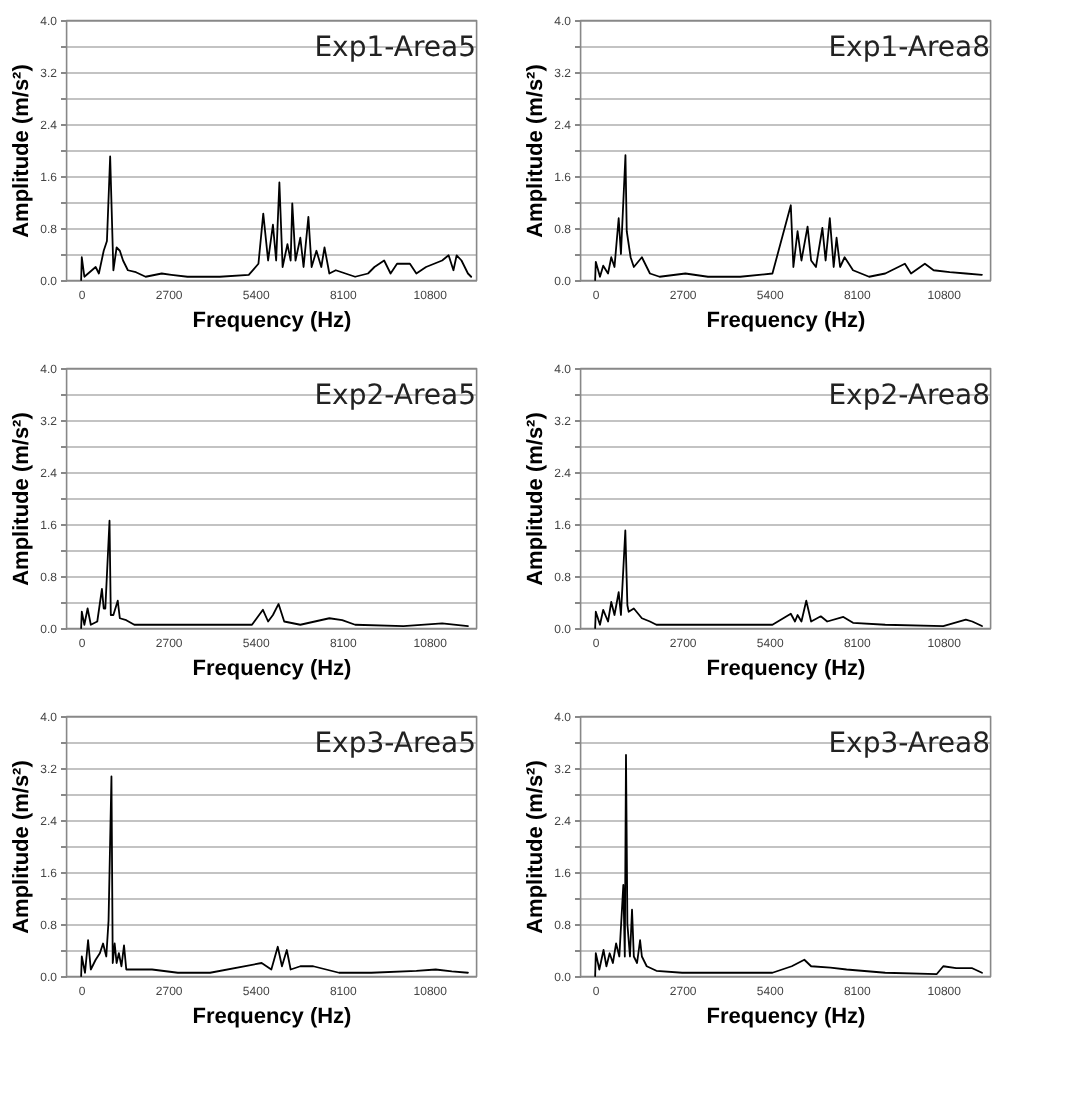 Image resolution: width=1078 pixels, height=1104 pixels. What do you see at coordinates (395, 396) in the screenshot?
I see `chart-title: Exp2-Area5` at bounding box center [395, 396].